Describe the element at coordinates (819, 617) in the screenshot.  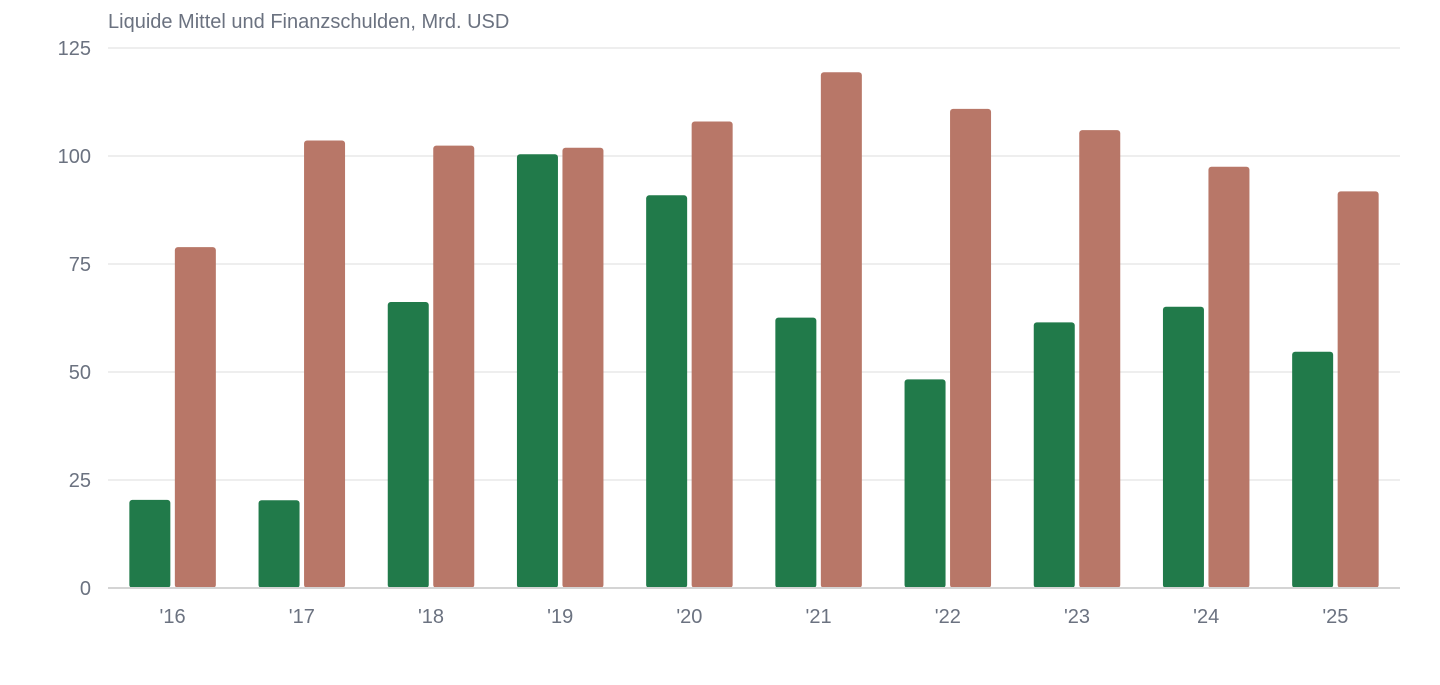
I see `x-tick-label: '21` at that location.